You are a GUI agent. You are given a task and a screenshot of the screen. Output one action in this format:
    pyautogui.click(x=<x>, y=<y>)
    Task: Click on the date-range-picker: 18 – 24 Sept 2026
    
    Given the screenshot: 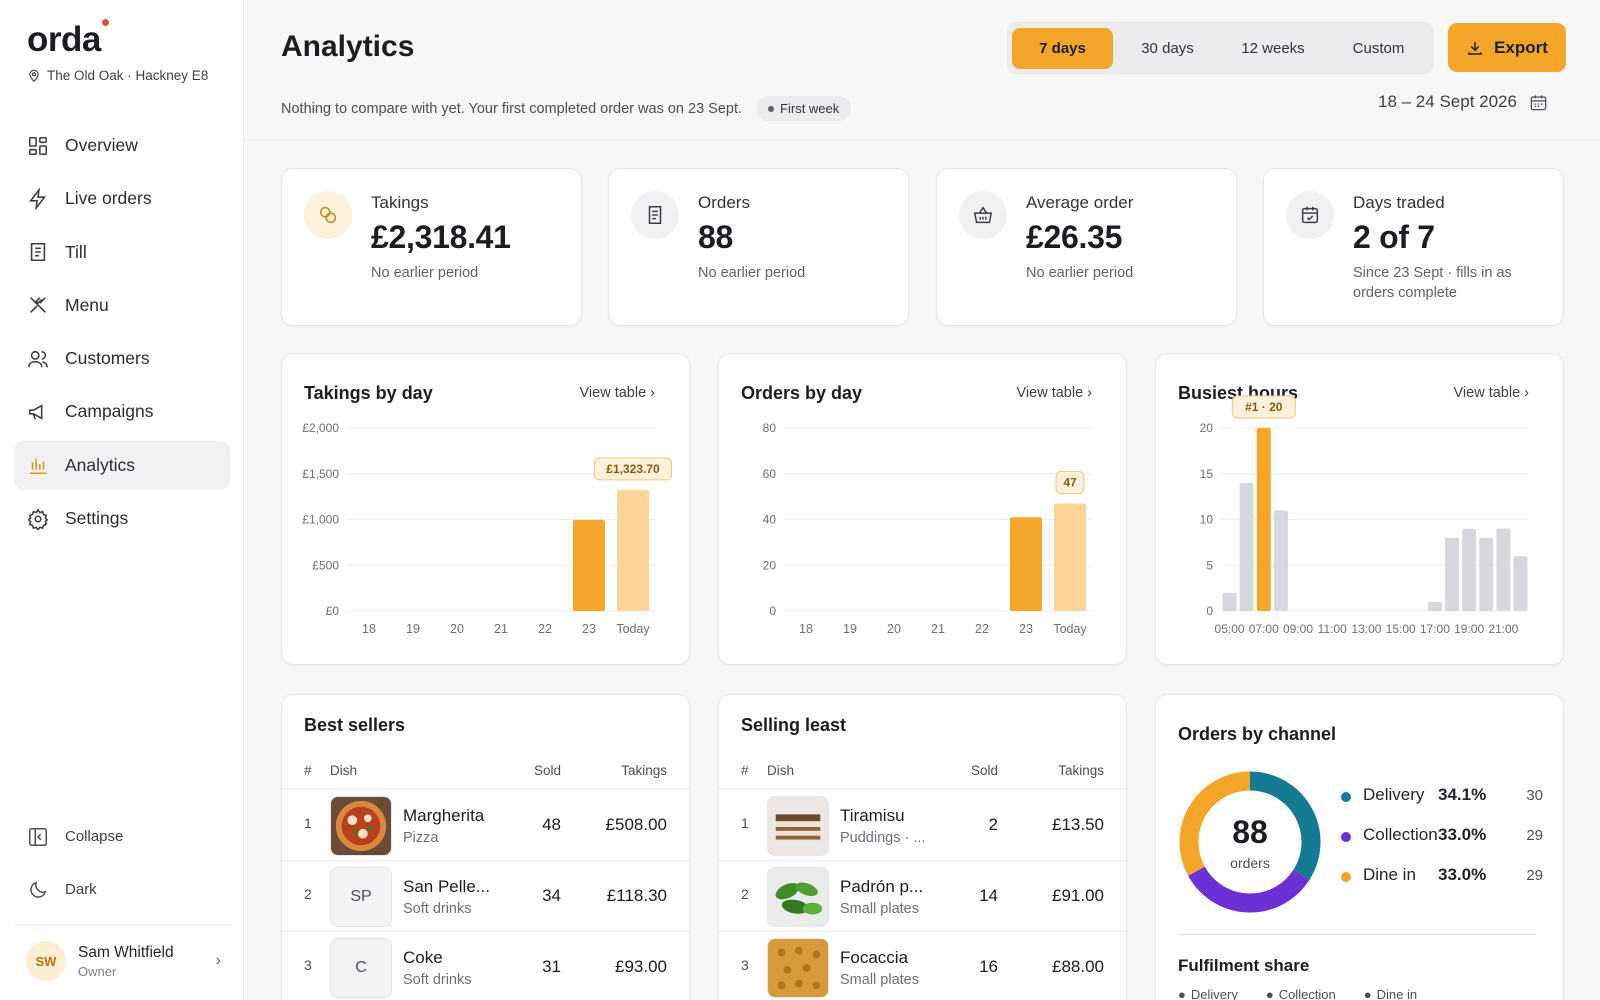 What is the action you would take?
    pyautogui.click(x=1463, y=102)
    